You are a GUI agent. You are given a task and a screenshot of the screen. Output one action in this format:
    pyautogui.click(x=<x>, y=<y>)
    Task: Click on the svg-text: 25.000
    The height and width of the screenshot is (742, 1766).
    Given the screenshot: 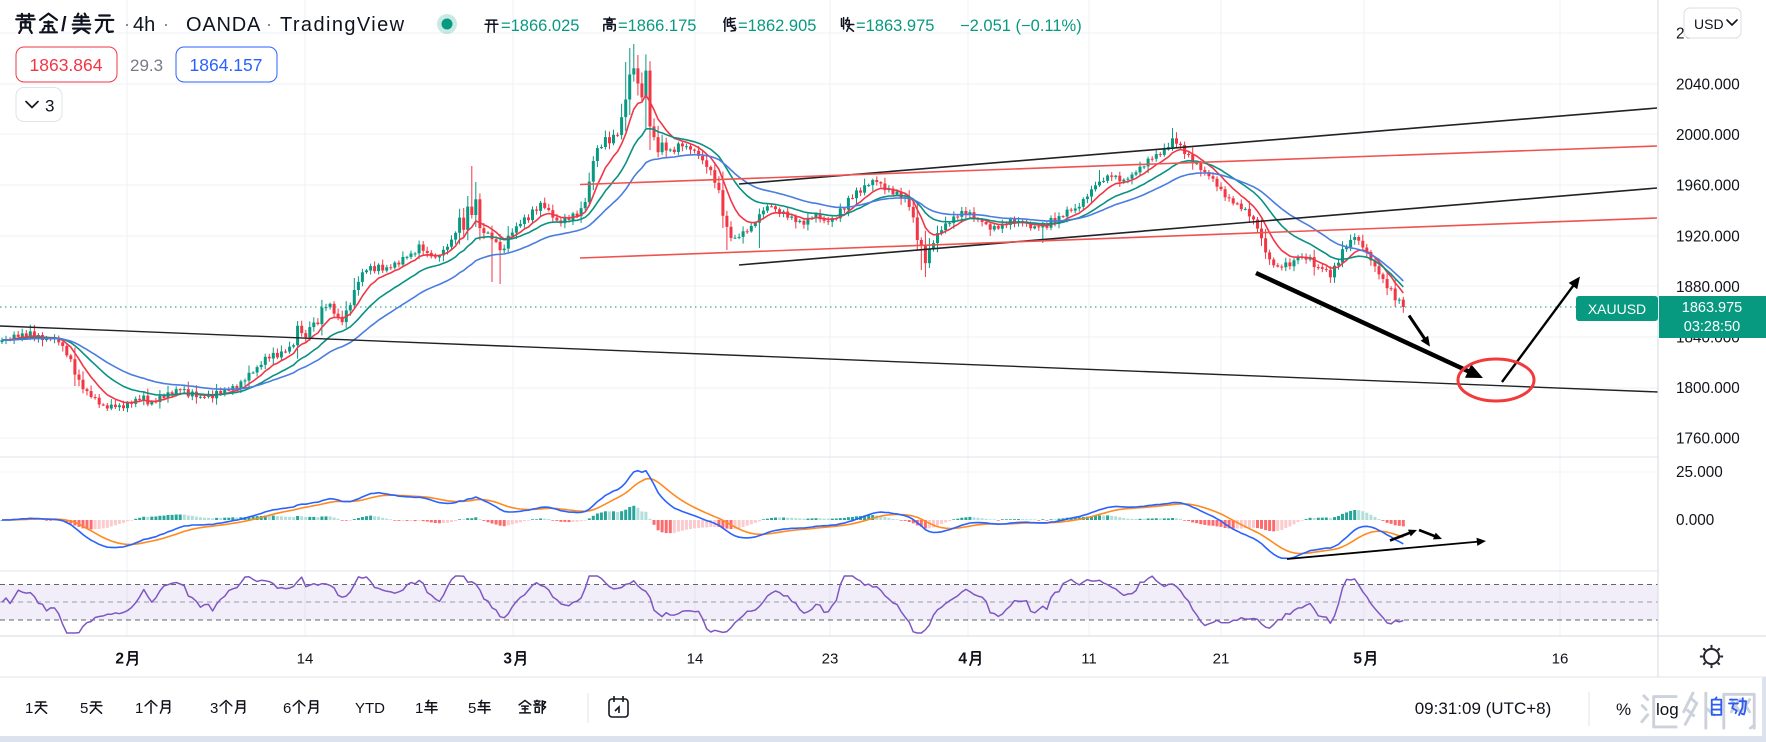 What is the action you would take?
    pyautogui.click(x=1699, y=472)
    